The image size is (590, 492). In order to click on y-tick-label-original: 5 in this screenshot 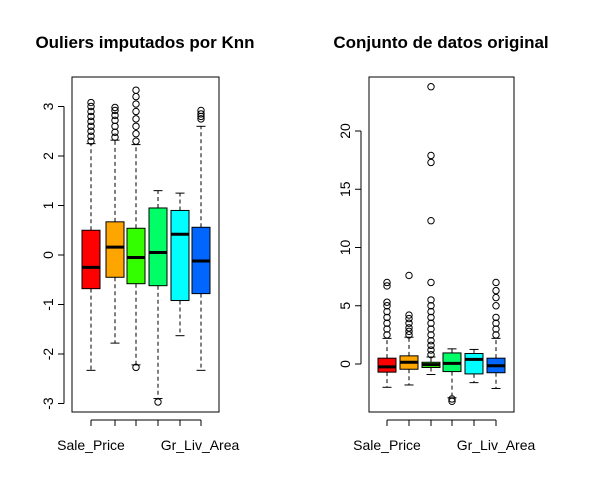, I will do `click(345, 306)`.